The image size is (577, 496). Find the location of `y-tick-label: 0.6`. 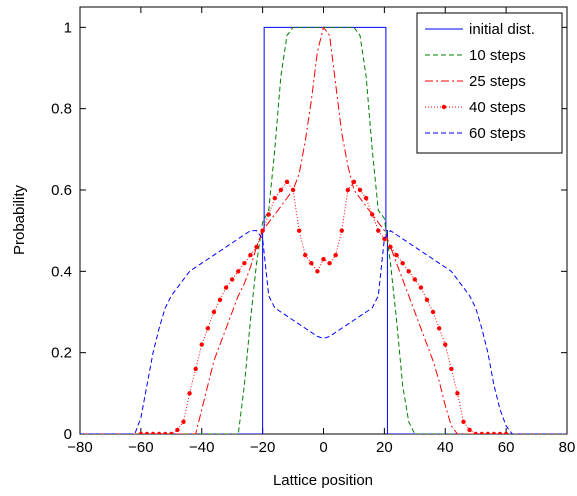

y-tick-label: 0.6 is located at coordinates (61, 190).